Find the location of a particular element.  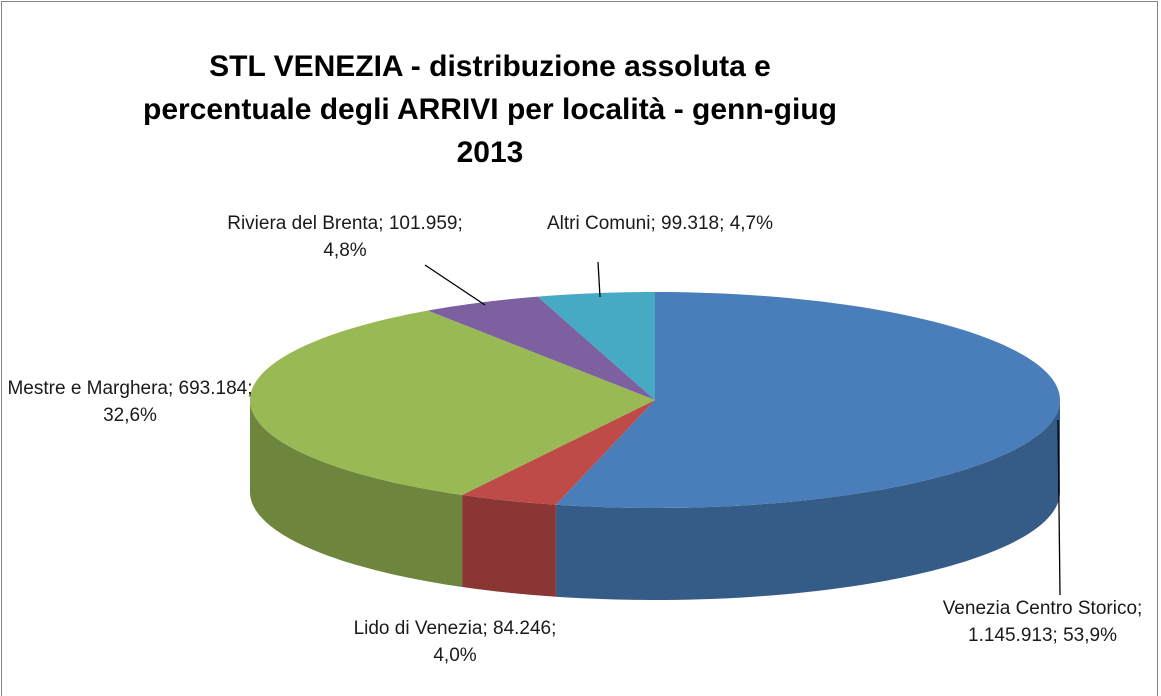

label-category: Venezia Centro Storico is located at coordinates (1043, 608).